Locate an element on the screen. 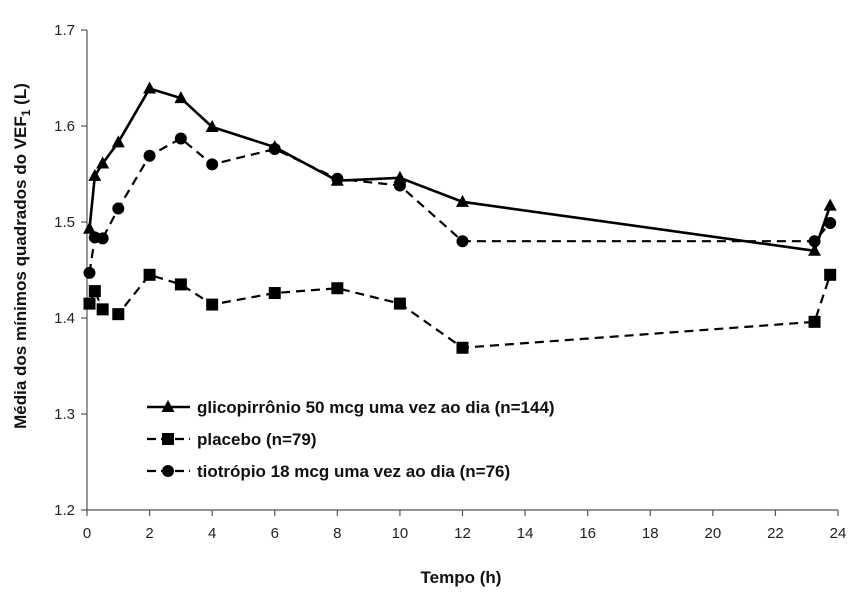  x-tick-label: 12 is located at coordinates (462, 533).